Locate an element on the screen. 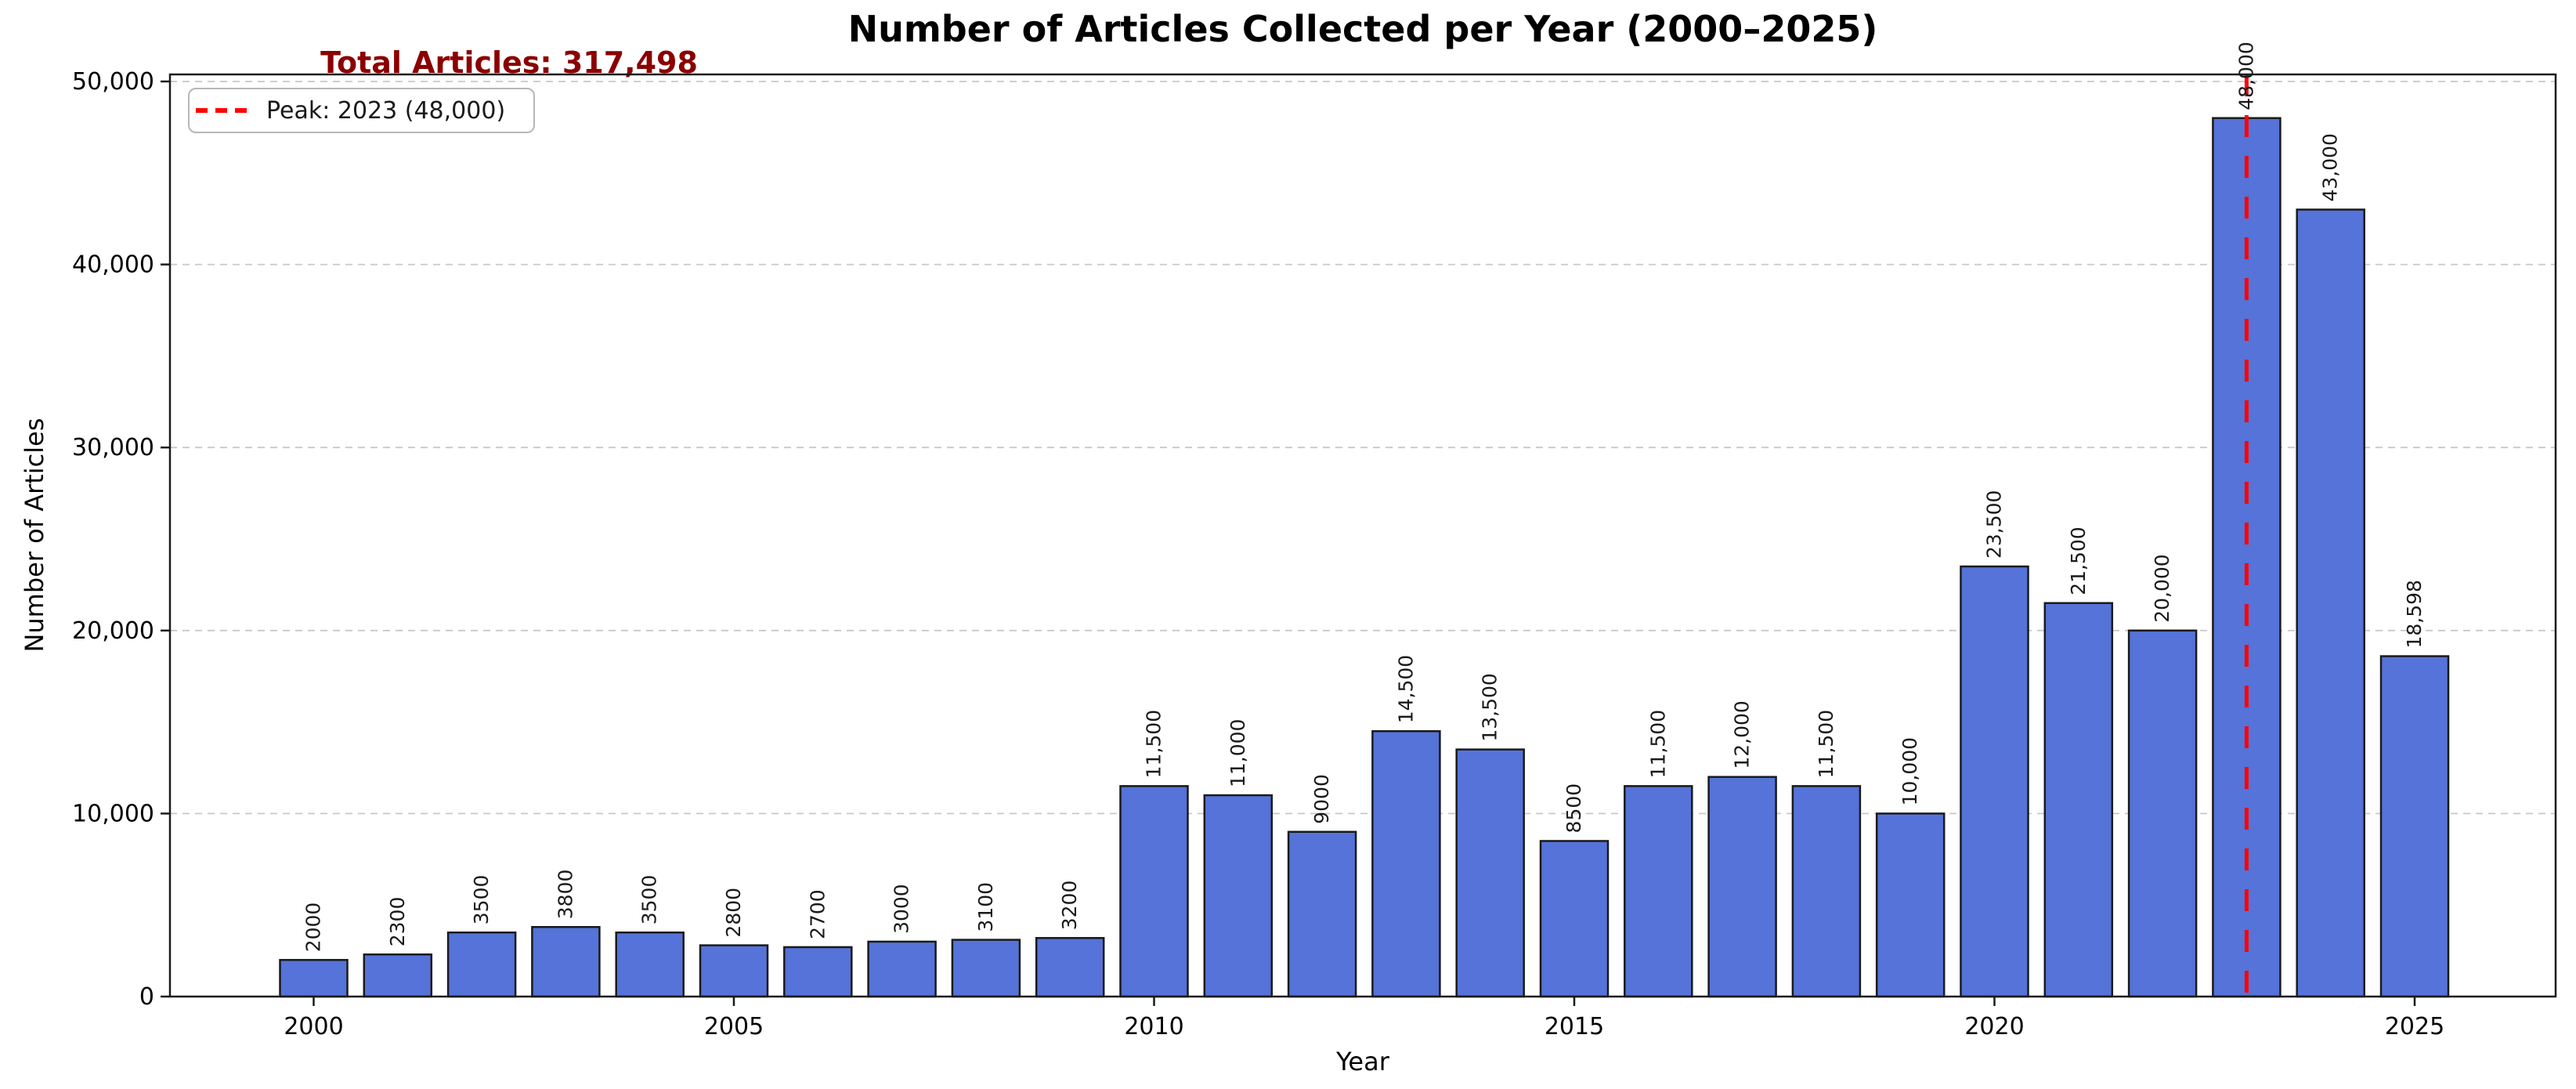 This screenshot has height=1089, width=2576. bar-value-label-2006: 2700 is located at coordinates (817, 914).